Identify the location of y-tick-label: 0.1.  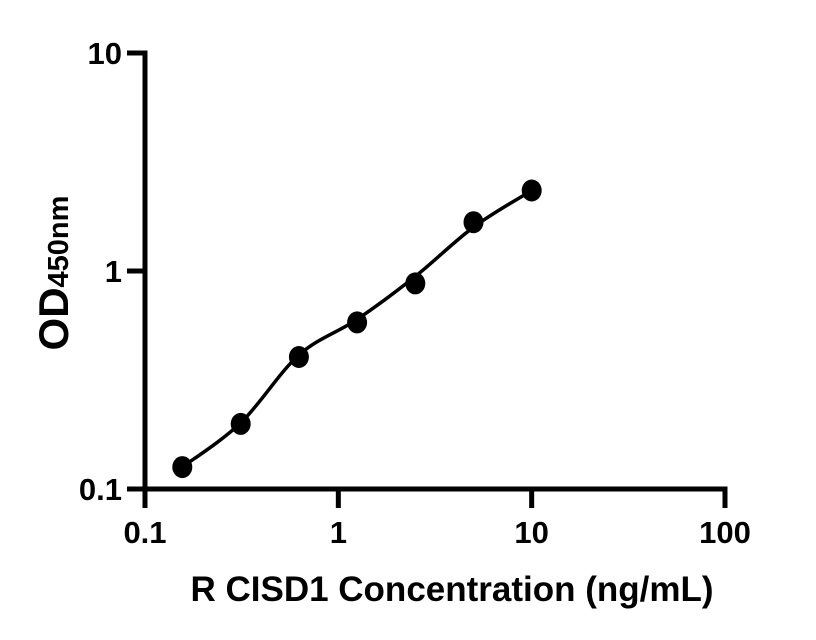
(100, 489).